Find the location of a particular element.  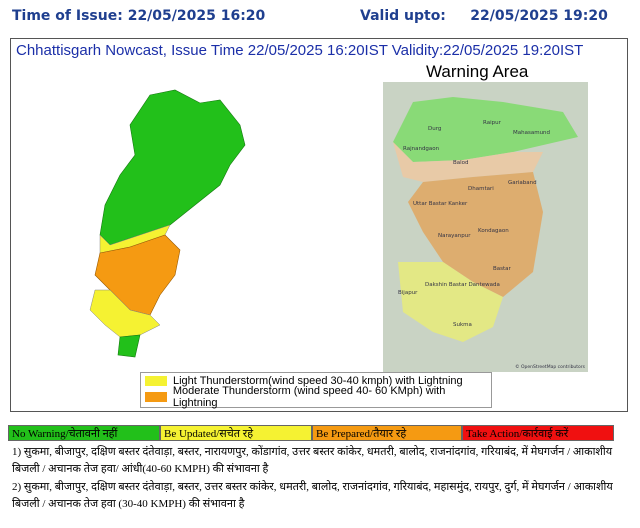

place-label: Kondagaon is located at coordinates (493, 231).